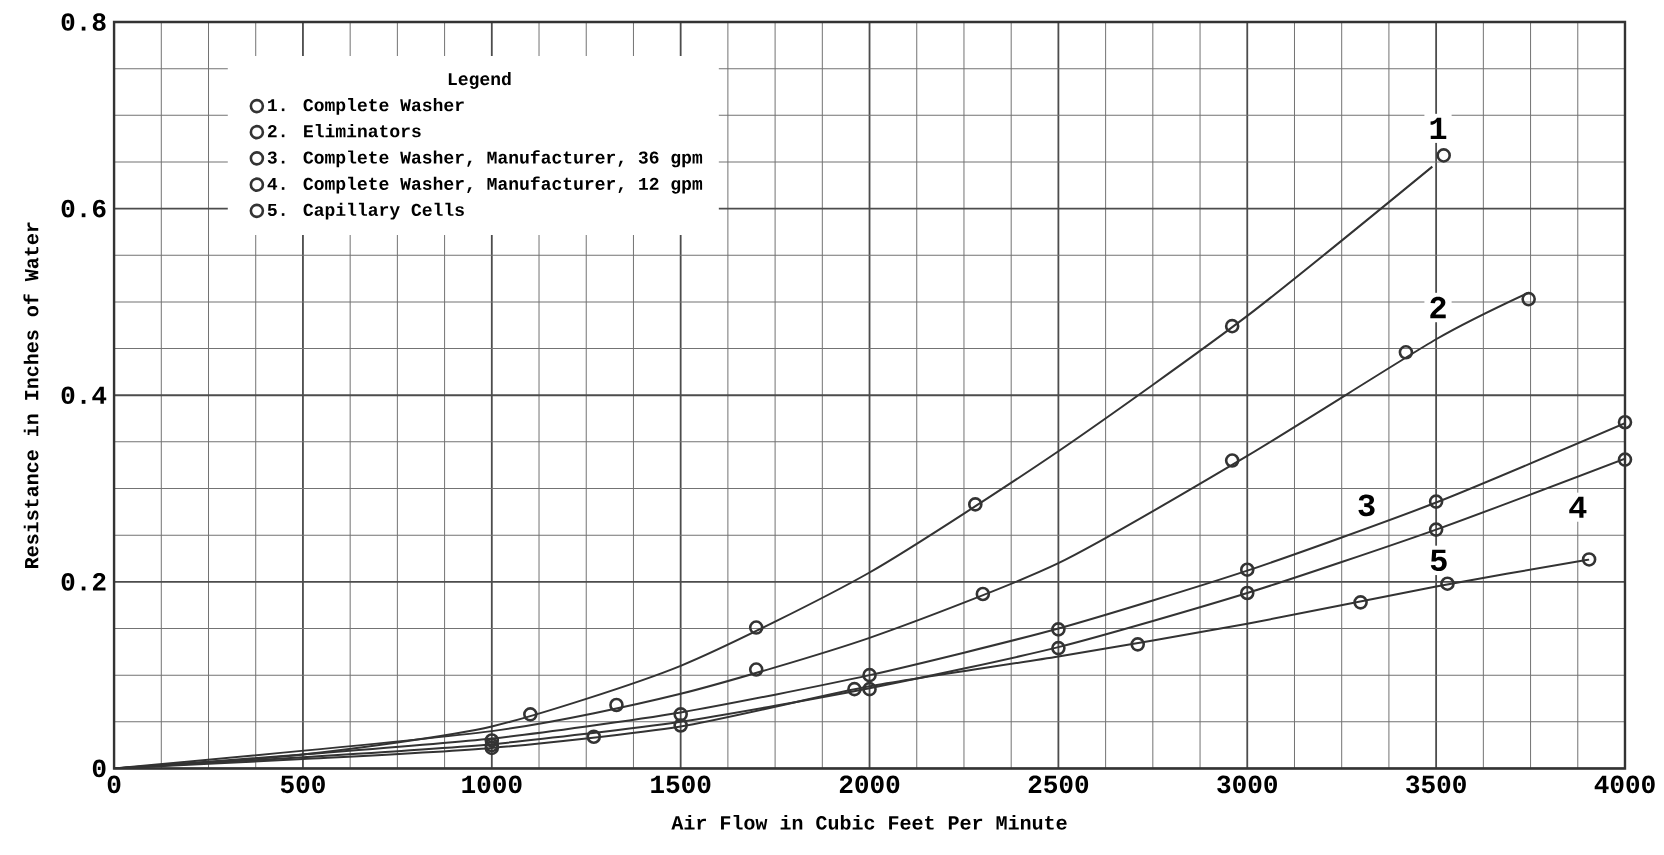  What do you see at coordinates (1438, 129) in the screenshot?
I see `annotation: 1` at bounding box center [1438, 129].